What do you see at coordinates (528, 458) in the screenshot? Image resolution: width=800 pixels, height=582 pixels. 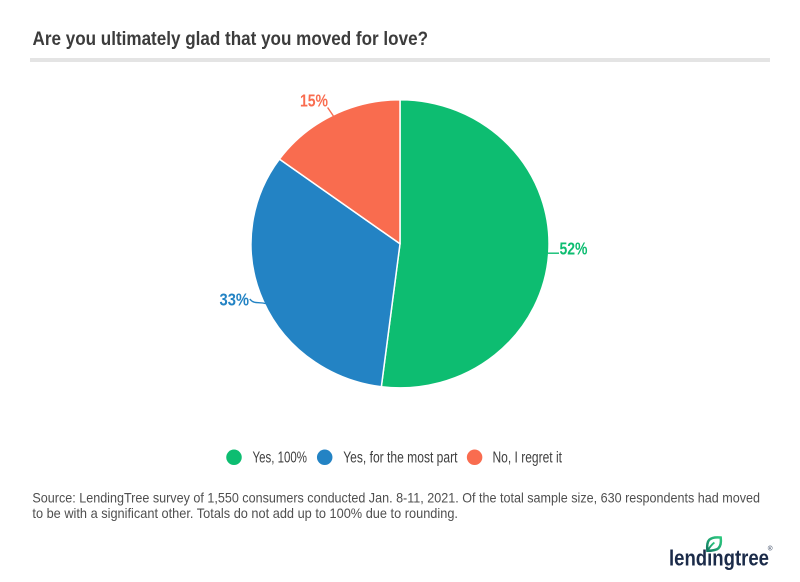 I see `svg-text: No, I regret it` at bounding box center [528, 458].